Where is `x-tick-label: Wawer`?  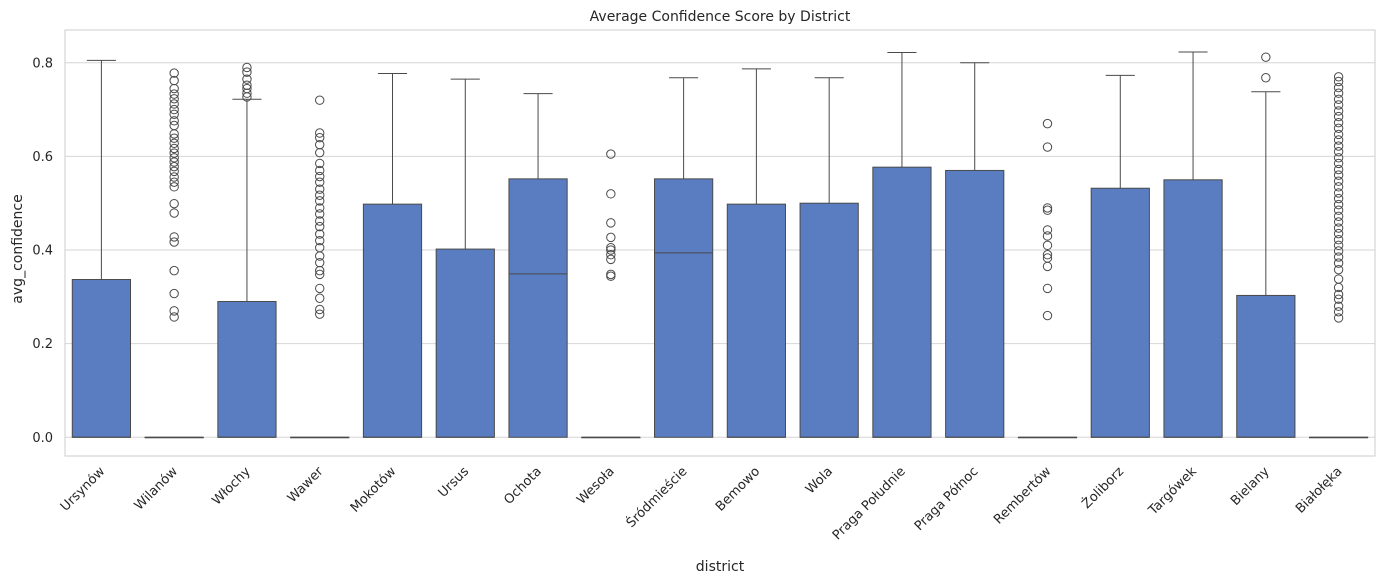
x-tick-label: Wawer is located at coordinates (306, 485).